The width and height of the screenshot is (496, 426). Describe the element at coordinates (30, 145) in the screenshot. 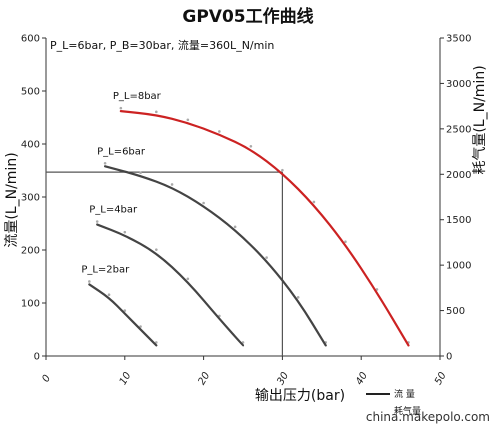

I see `left-tick-label: 400` at that location.